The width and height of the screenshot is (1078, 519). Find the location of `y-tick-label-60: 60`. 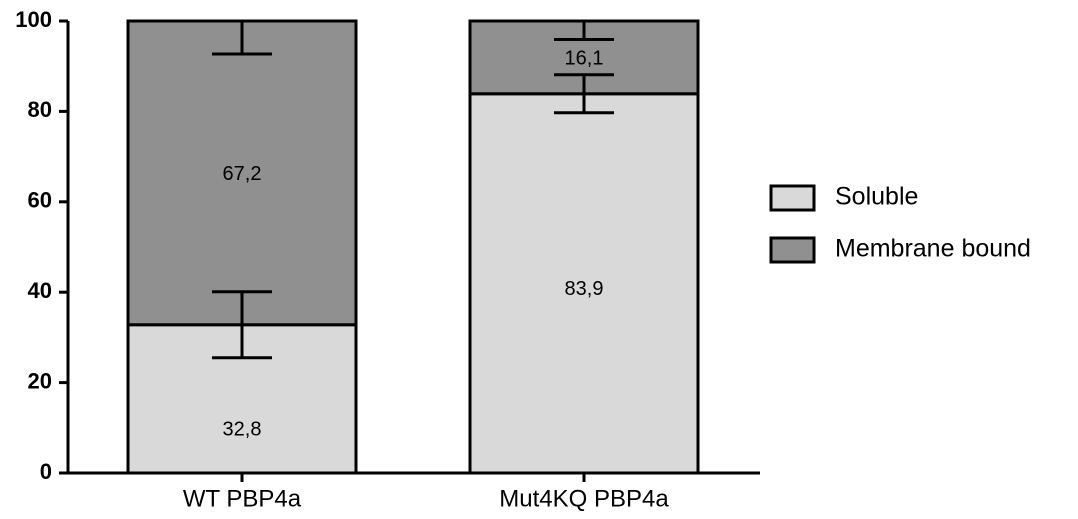

y-tick-label-60: 60 is located at coordinates (40, 200).